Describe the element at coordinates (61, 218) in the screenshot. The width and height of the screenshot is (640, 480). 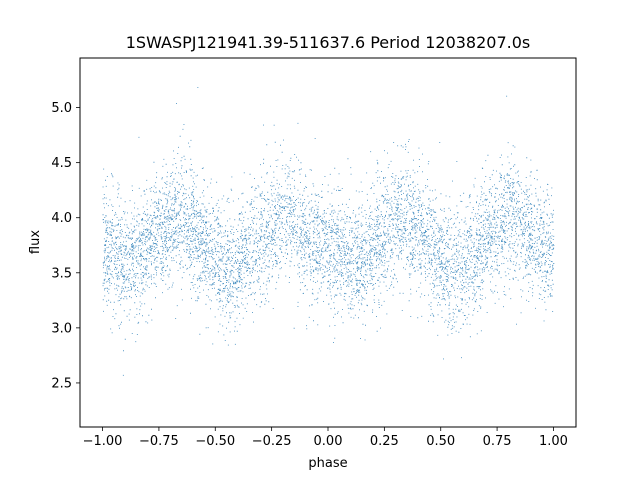
I see `y-tick-label: 4.0` at that location.